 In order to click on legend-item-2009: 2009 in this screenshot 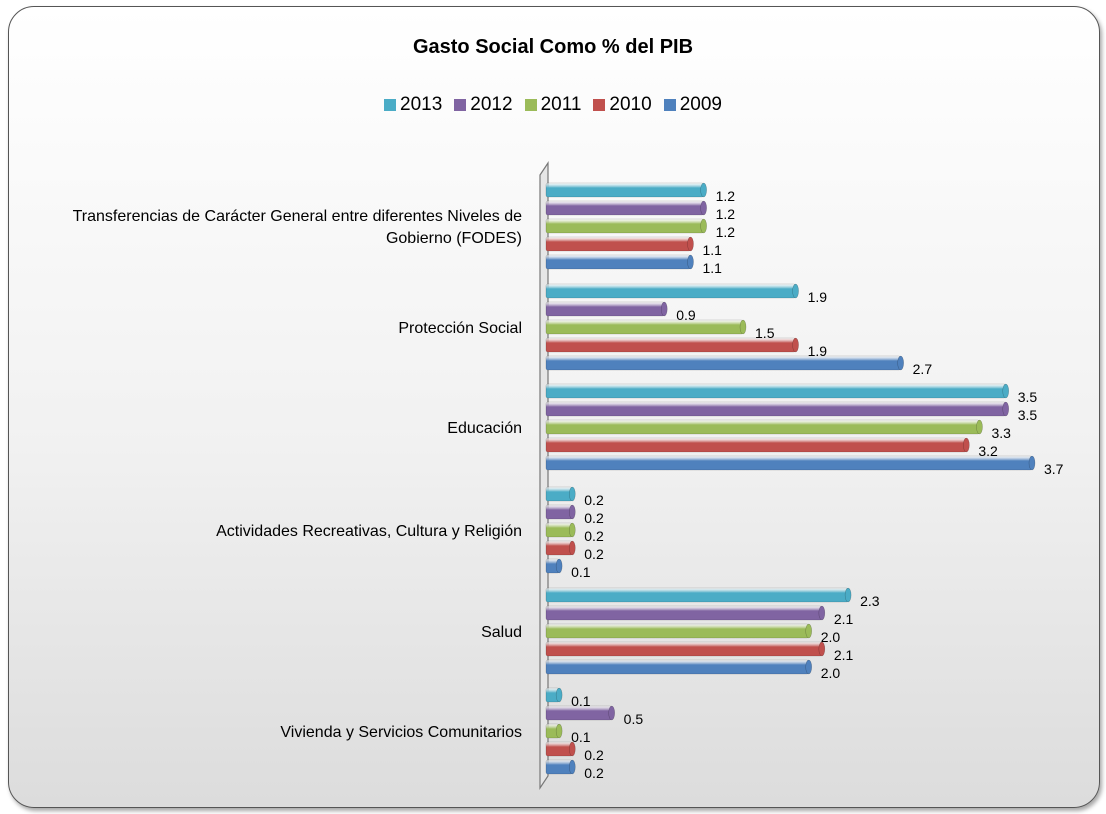, I will do `click(692, 105)`.